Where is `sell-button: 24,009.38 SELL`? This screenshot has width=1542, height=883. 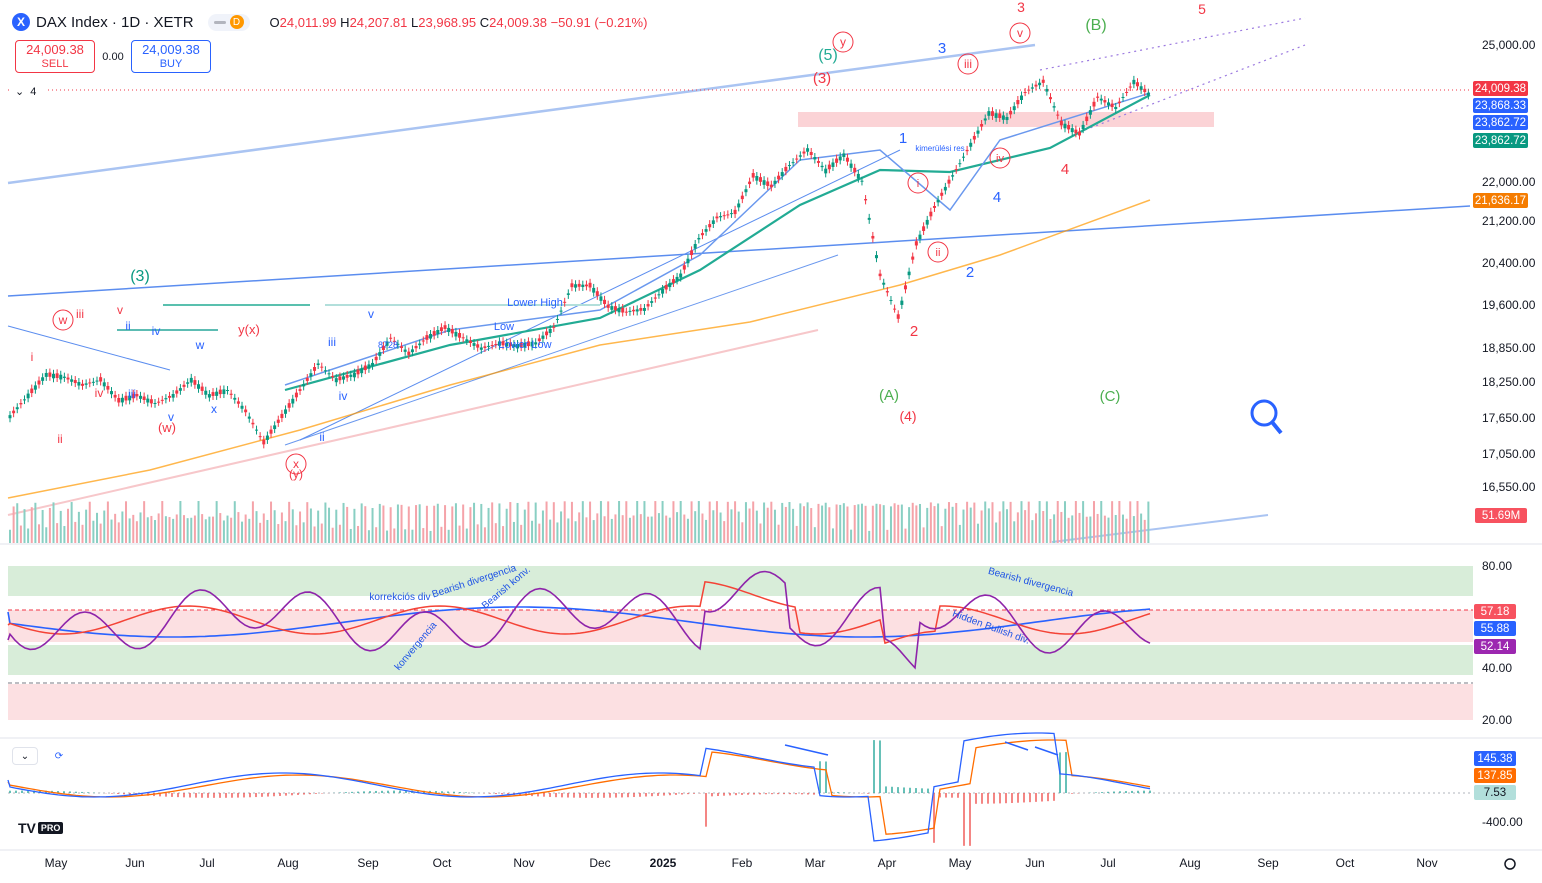
sell-button: 24,009.38 SELL is located at coordinates (55, 56).